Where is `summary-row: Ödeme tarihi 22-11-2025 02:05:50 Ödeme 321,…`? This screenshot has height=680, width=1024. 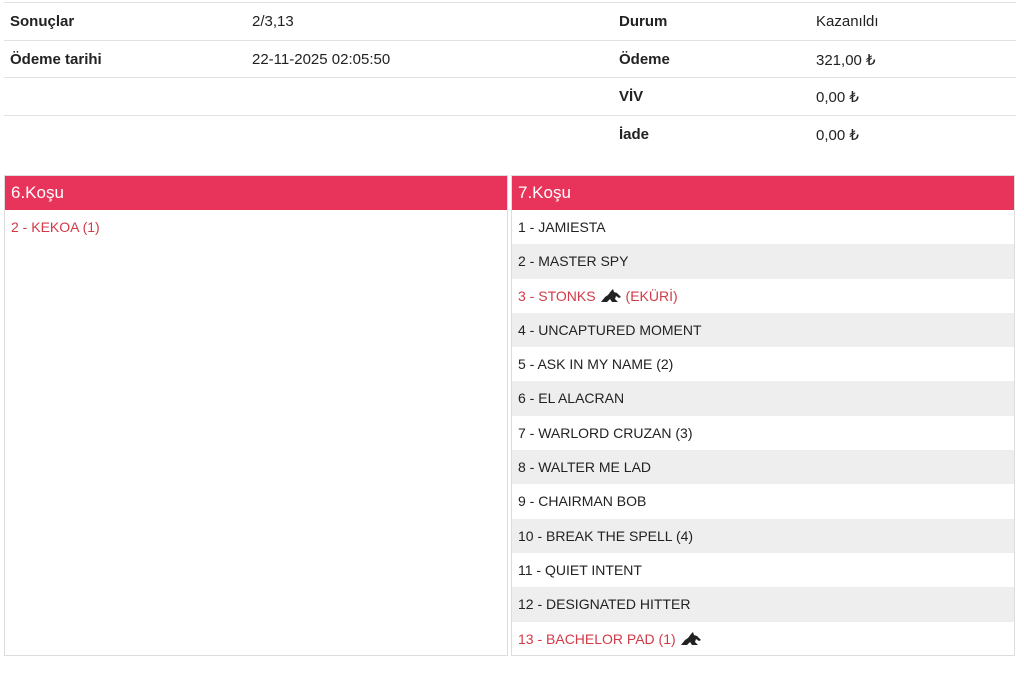
summary-row: Ödeme tarihi 22-11-2025 02:05:50 Ödeme 321,… is located at coordinates (510, 58).